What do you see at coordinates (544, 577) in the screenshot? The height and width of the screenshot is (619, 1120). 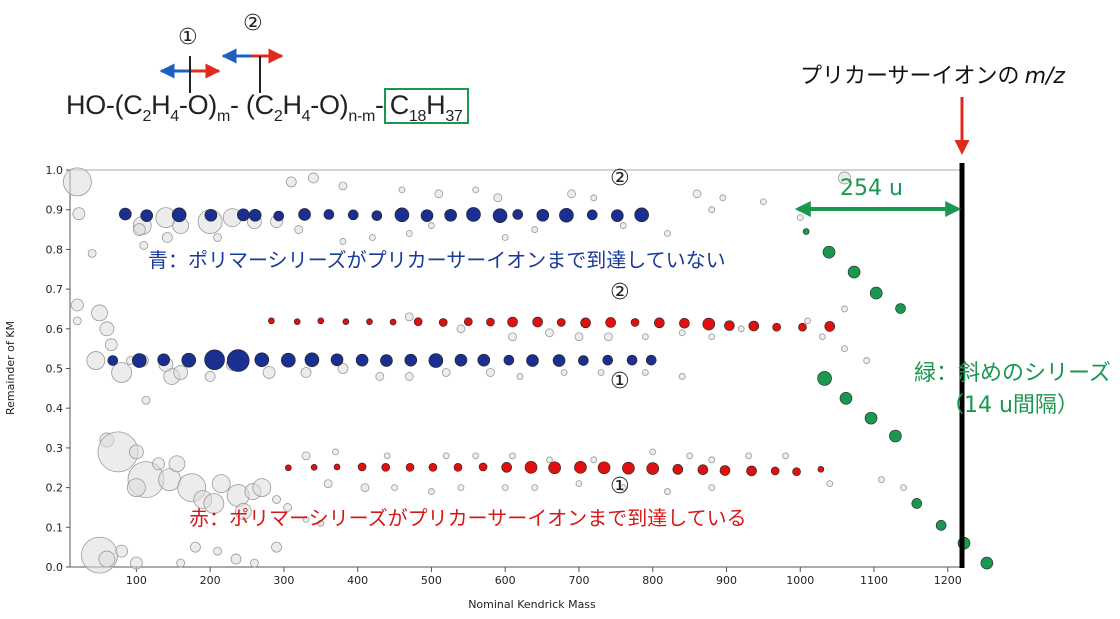 I see `x-axis-ticks: 100 200 300 400 500 600 700 800 900 1000 1100 1200` at bounding box center [544, 577].